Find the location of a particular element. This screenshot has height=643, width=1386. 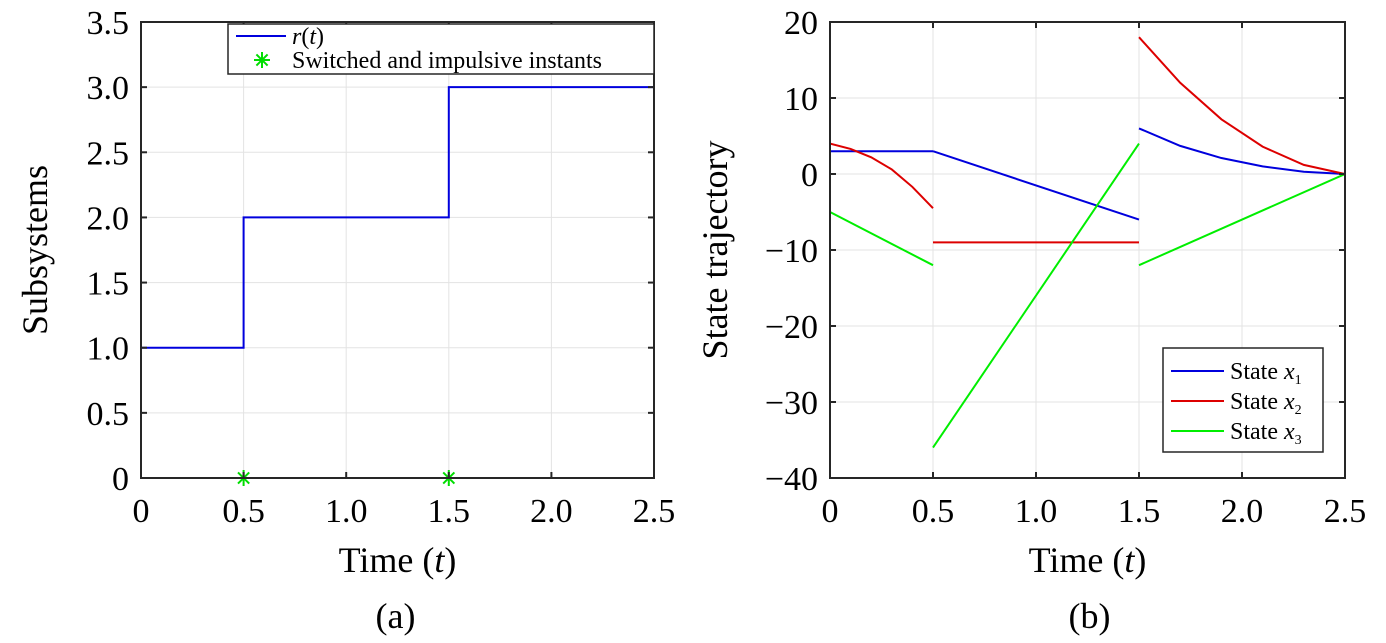

y-tick-label: −20 is located at coordinates (791, 327).